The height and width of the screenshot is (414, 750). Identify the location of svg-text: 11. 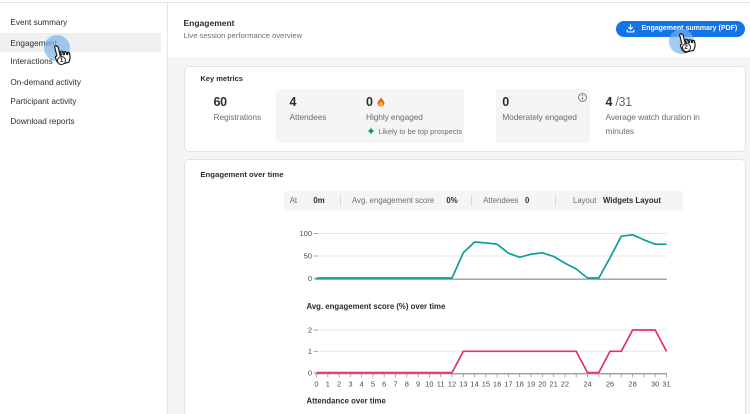
(441, 383).